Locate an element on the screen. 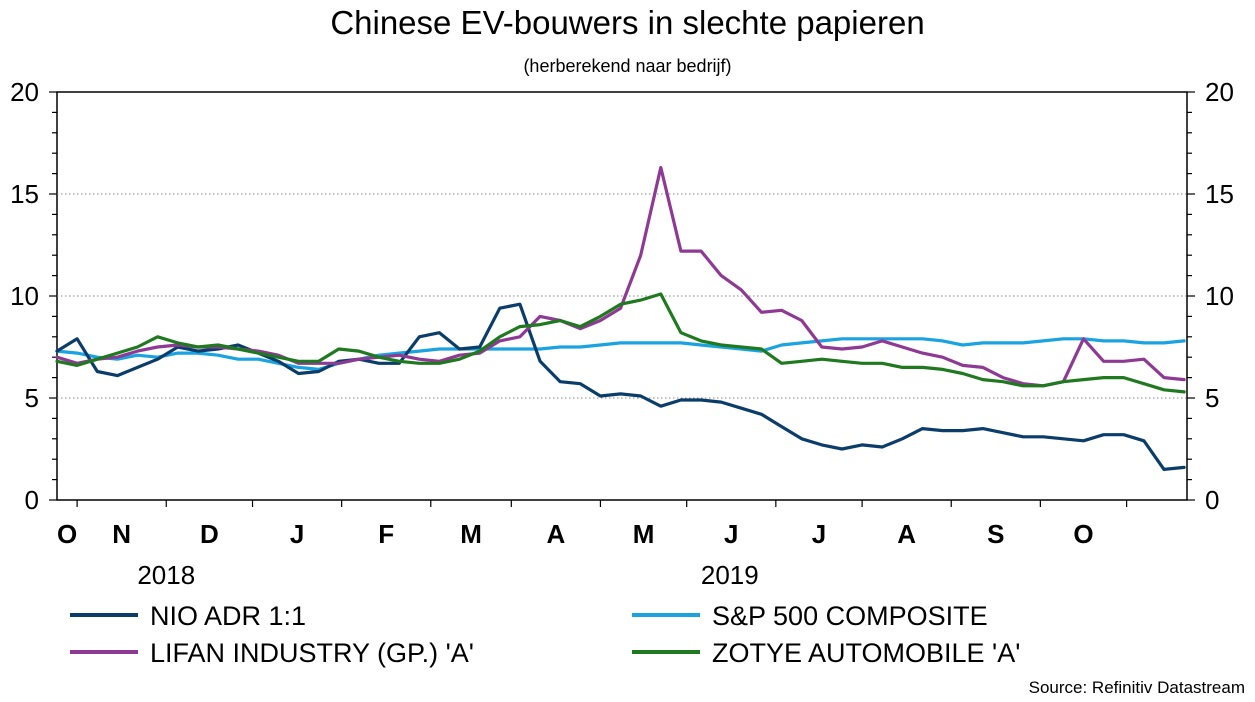 The height and width of the screenshot is (702, 1255). y-tick-label-left: 5 is located at coordinates (32, 398).